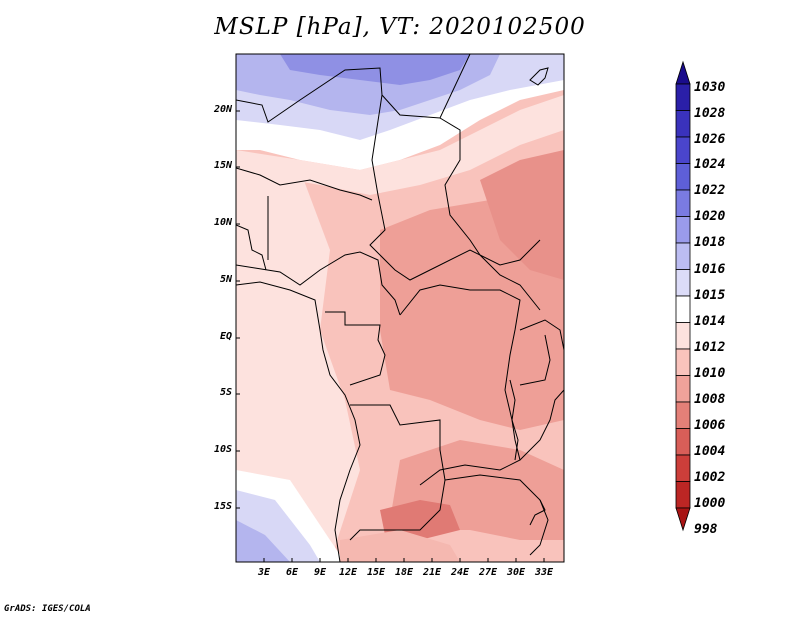  Describe the element at coordinates (47, 609) in the screenshot. I see `grads-credit: GrADS: IGES/COLA` at that location.